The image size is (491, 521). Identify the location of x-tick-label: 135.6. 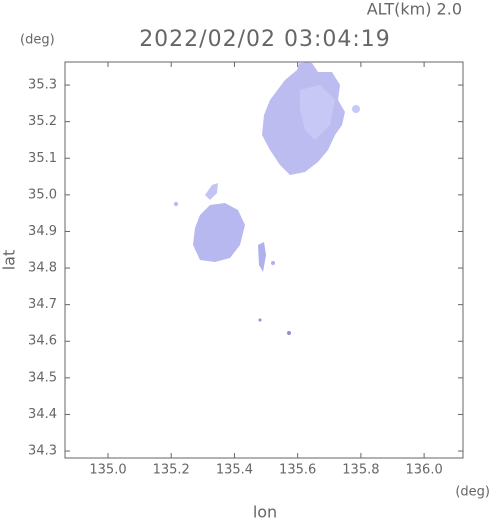
(297, 470).